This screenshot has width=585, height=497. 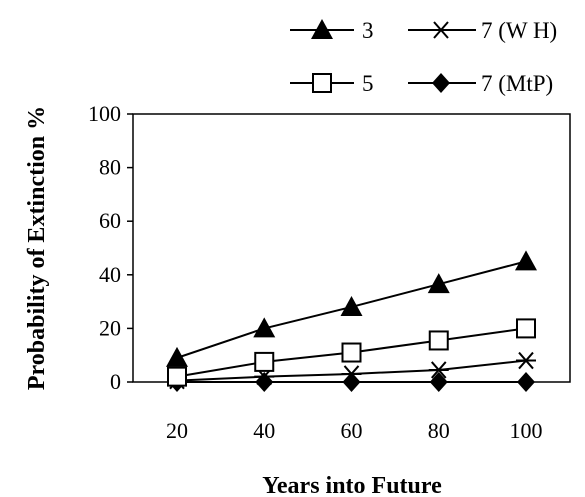 What do you see at coordinates (322, 83) in the screenshot?
I see `legend-marker-square` at bounding box center [322, 83].